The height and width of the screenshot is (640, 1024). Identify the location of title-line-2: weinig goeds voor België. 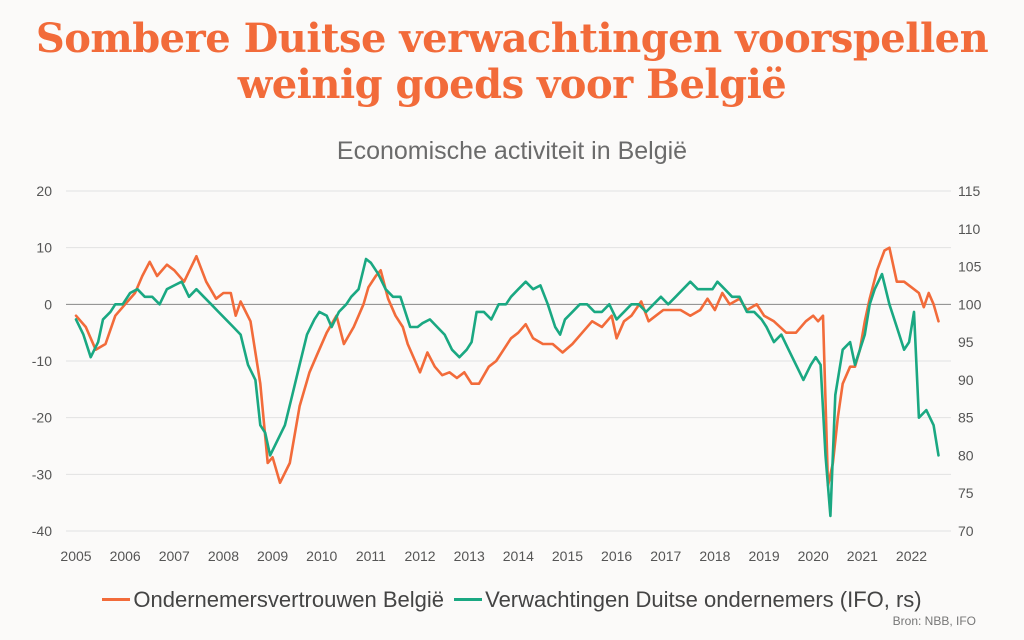
(512, 84).